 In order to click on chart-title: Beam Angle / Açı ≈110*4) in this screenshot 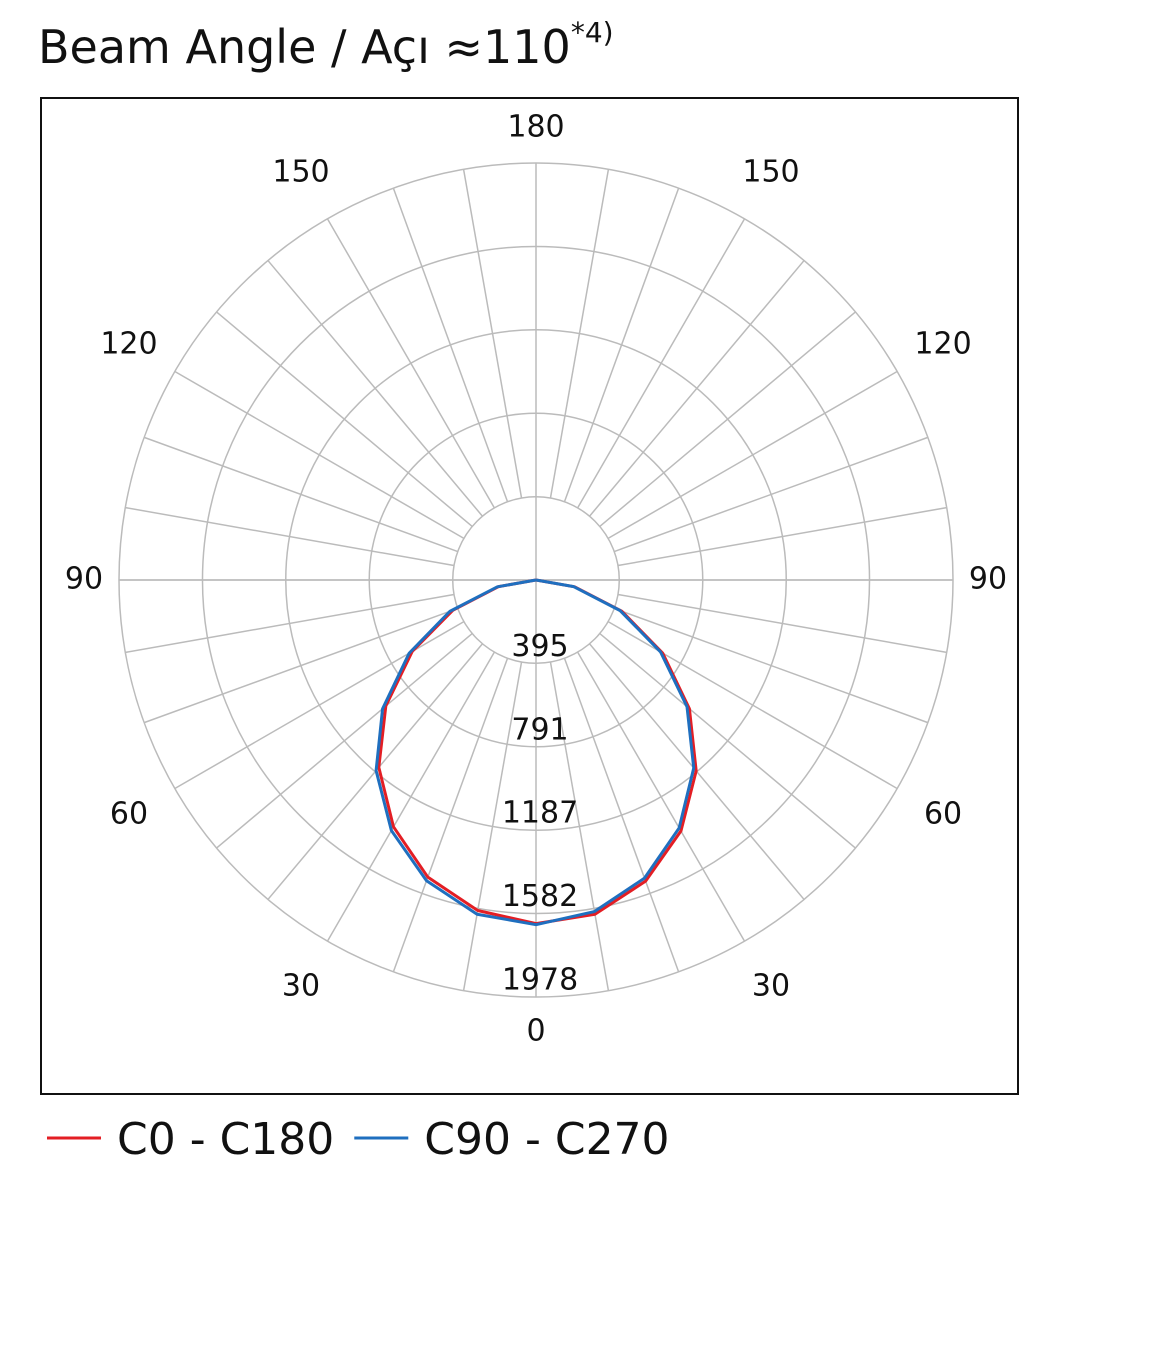, I will do `click(326, 45)`.